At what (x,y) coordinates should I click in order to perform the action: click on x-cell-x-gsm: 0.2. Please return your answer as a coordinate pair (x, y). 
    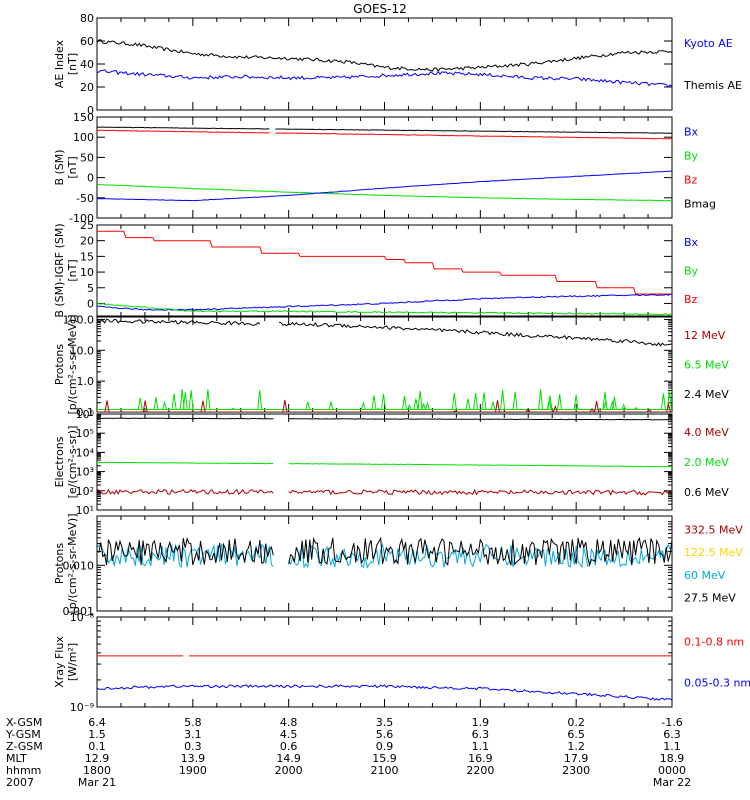
    Looking at the image, I should click on (576, 722).